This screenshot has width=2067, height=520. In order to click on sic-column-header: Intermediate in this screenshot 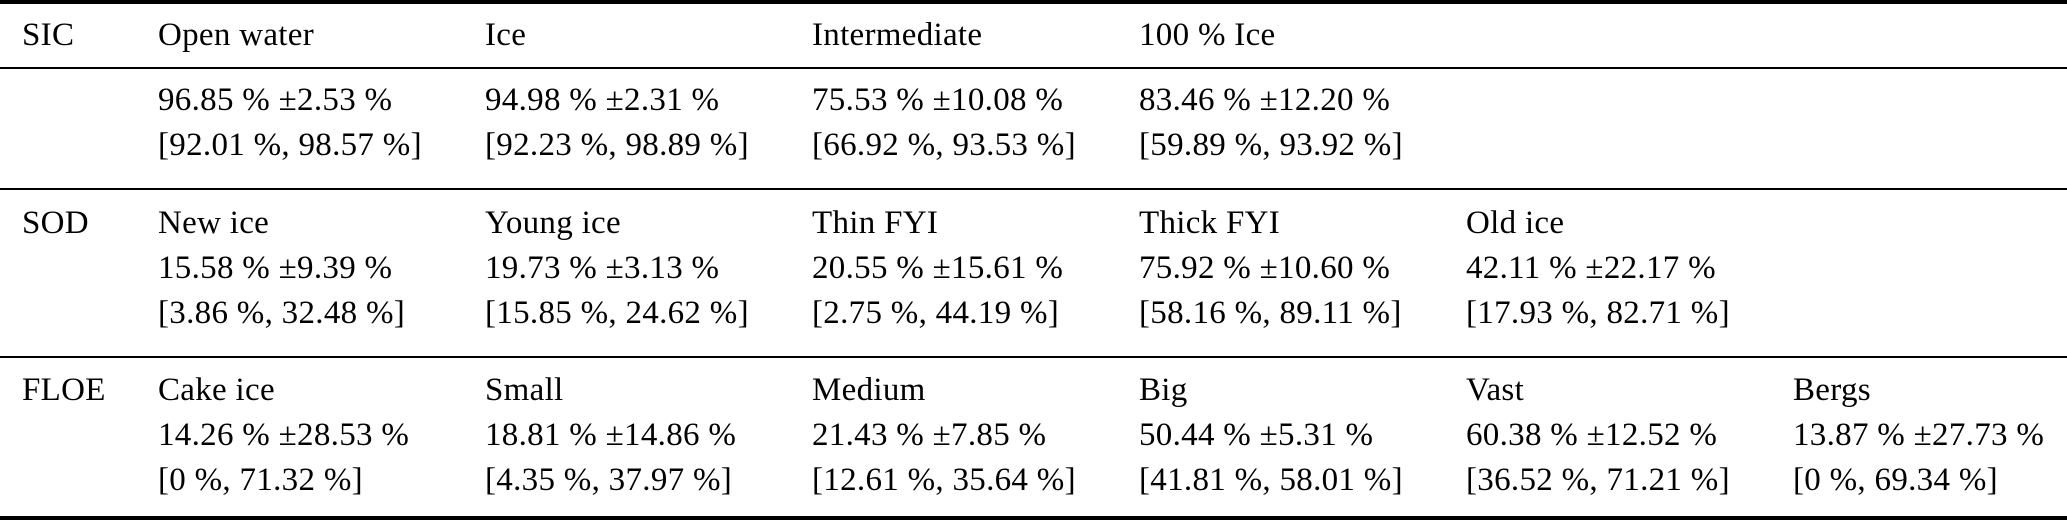, I will do `click(975, 35)`.